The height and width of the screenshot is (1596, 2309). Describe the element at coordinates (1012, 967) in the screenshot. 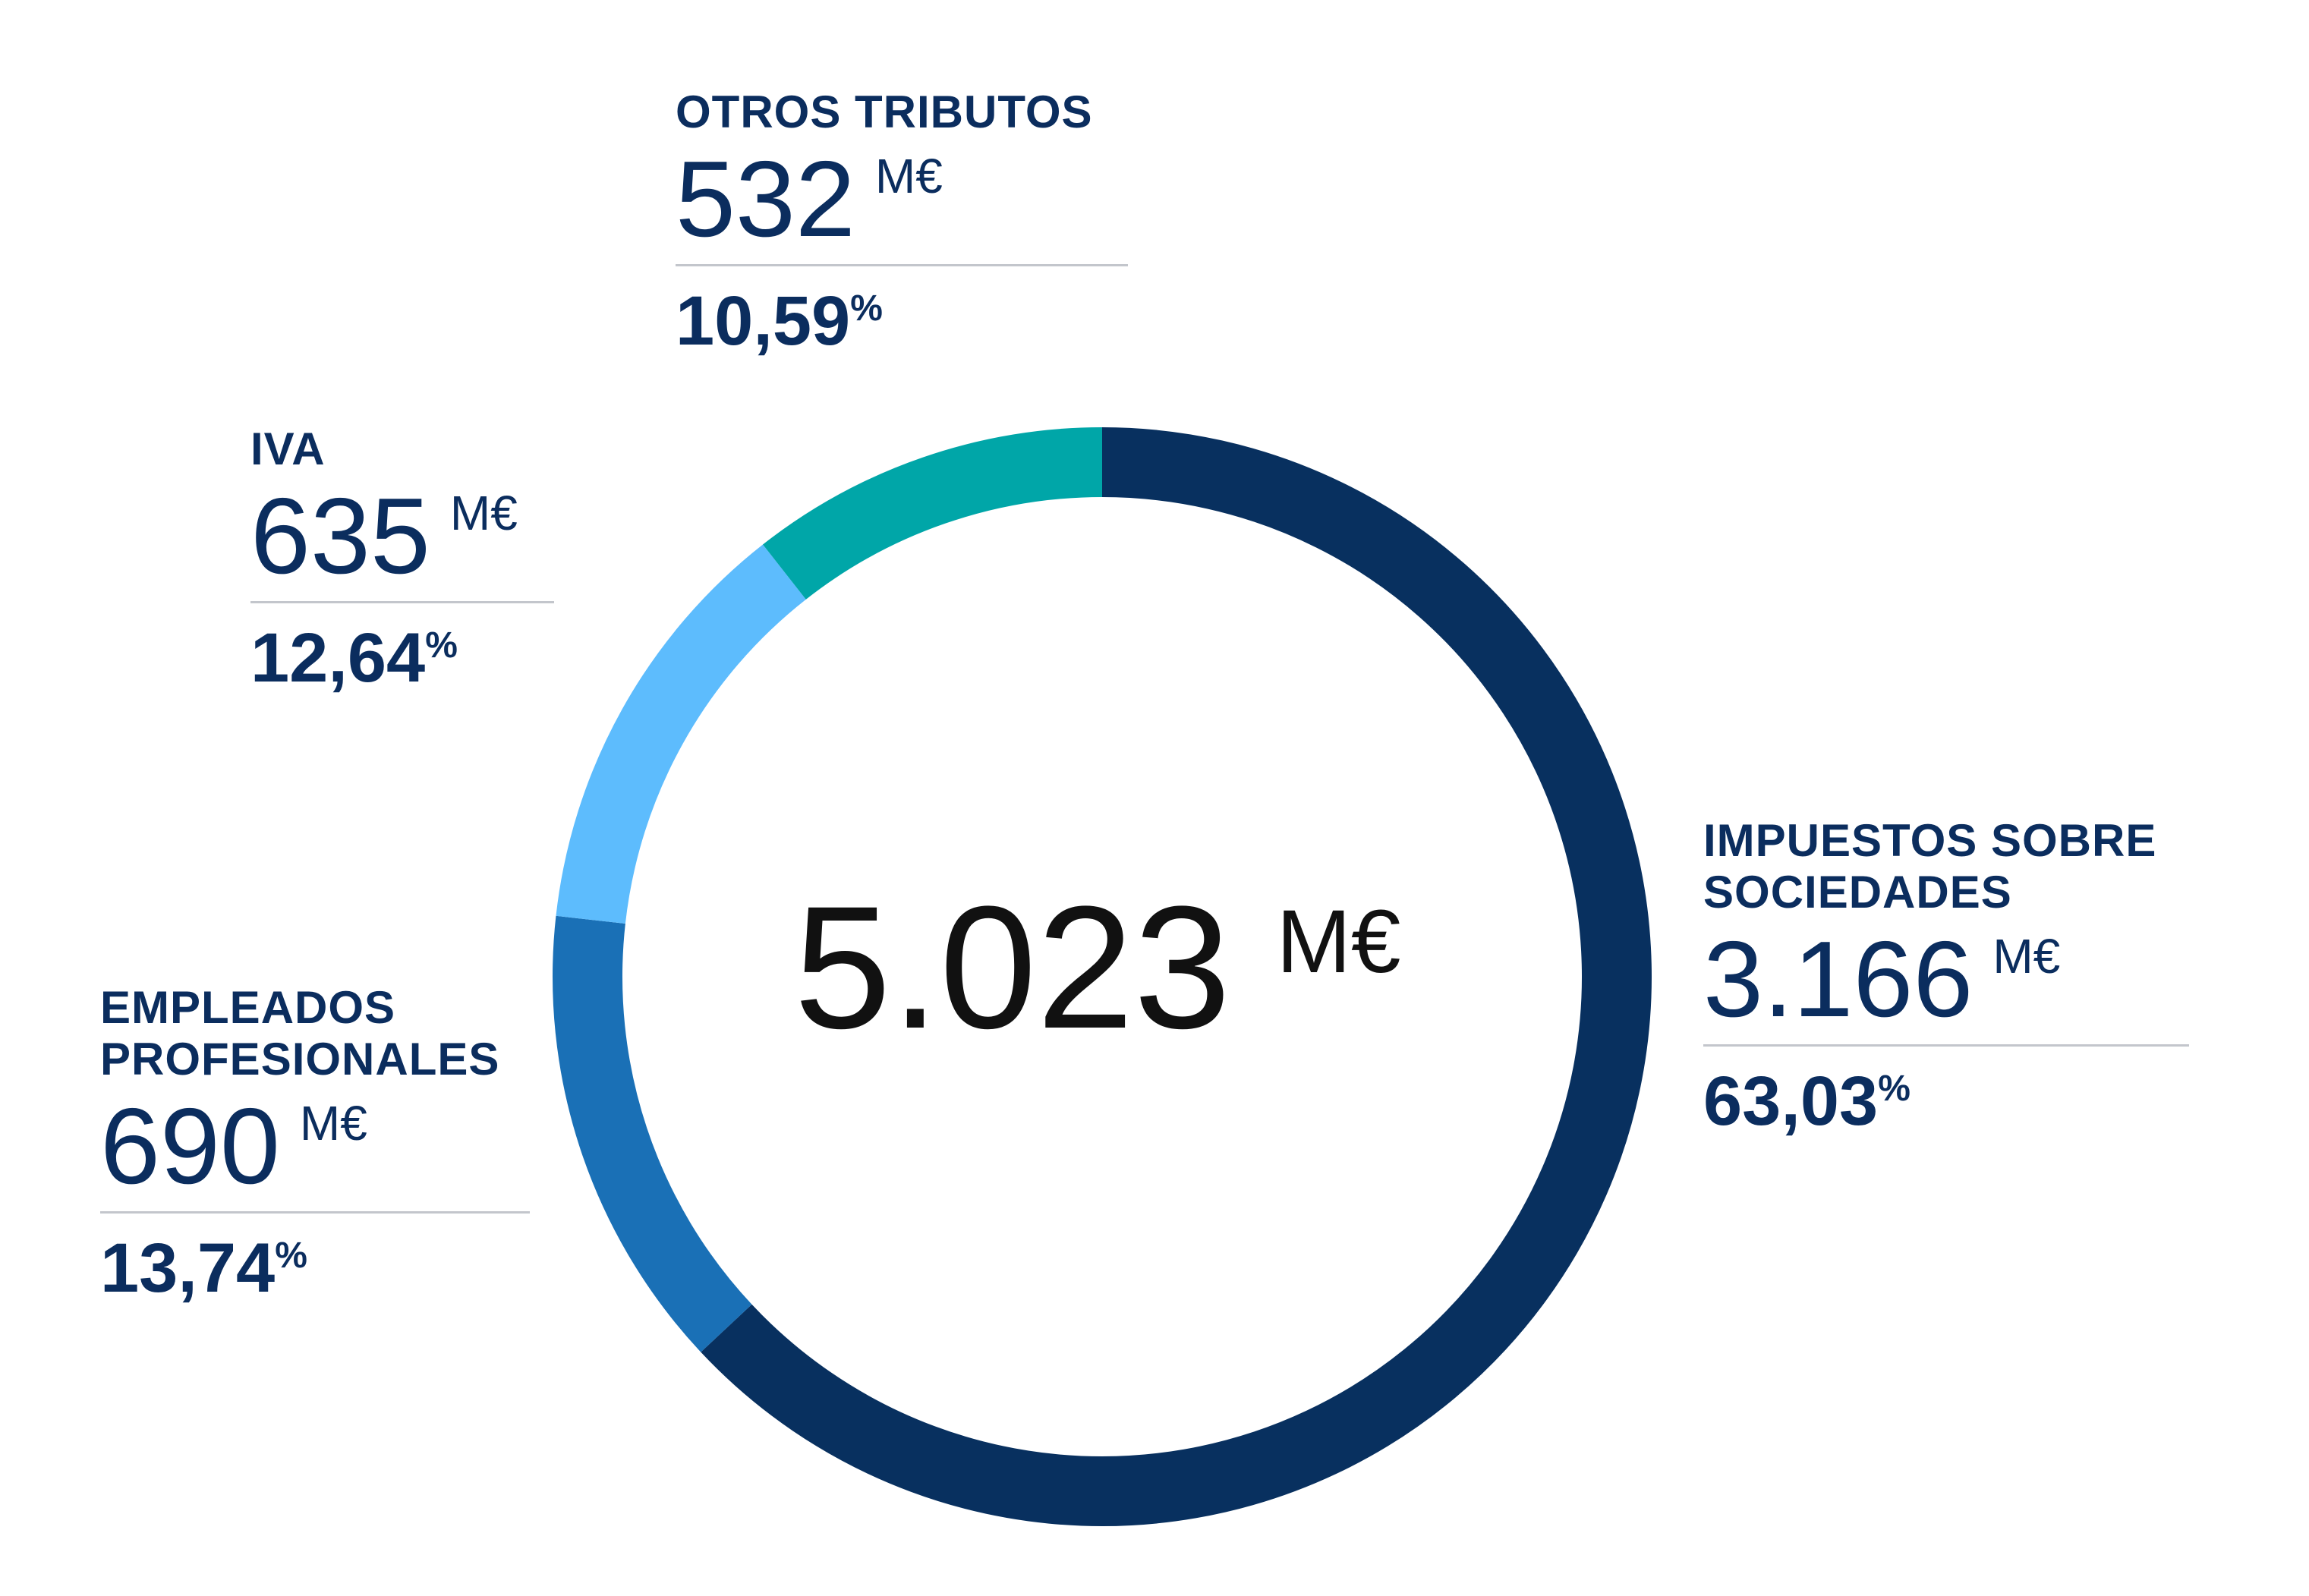

I see `total-value: 5.023` at that location.